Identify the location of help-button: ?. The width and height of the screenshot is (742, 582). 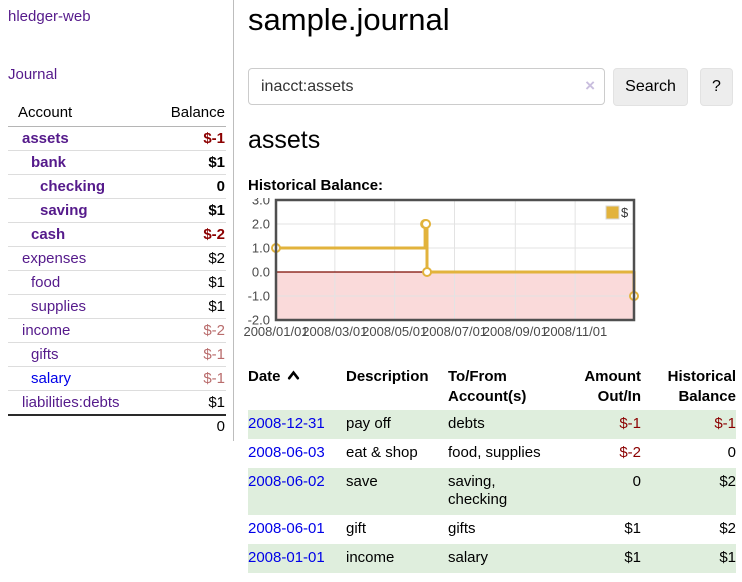
(716, 87).